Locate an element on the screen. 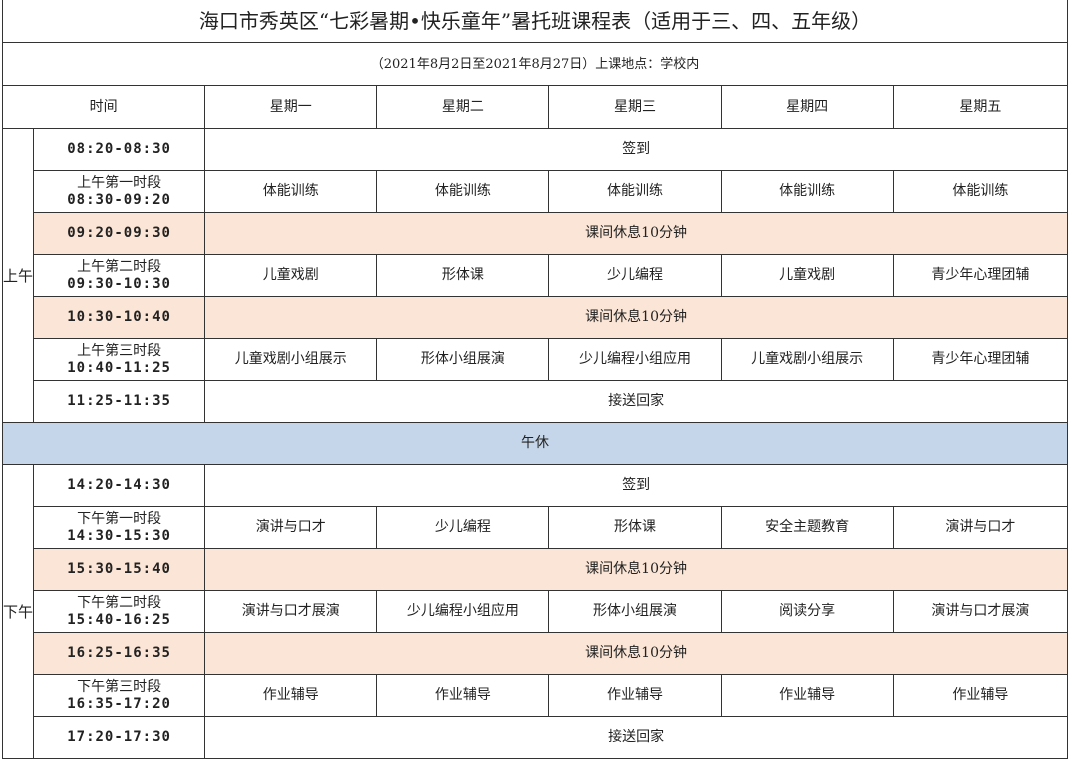 The height and width of the screenshot is (764, 1070). header-thursday: 星期四 is located at coordinates (807, 107).